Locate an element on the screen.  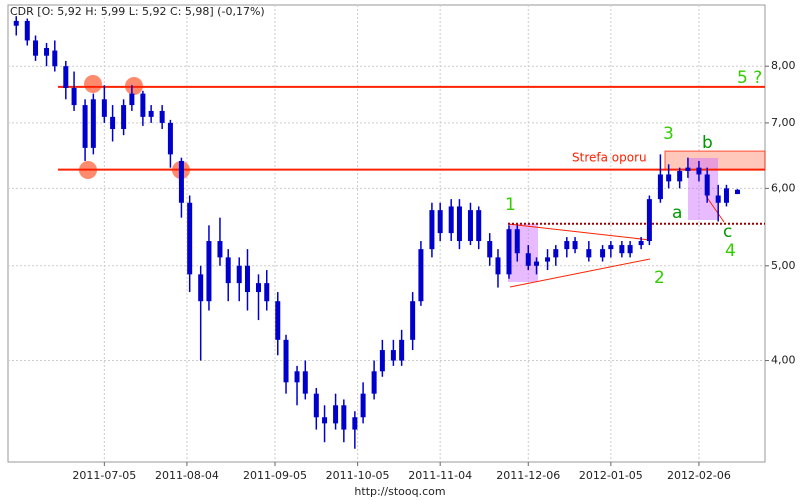
y-tick-label: 6,00 is located at coordinates (783, 187).